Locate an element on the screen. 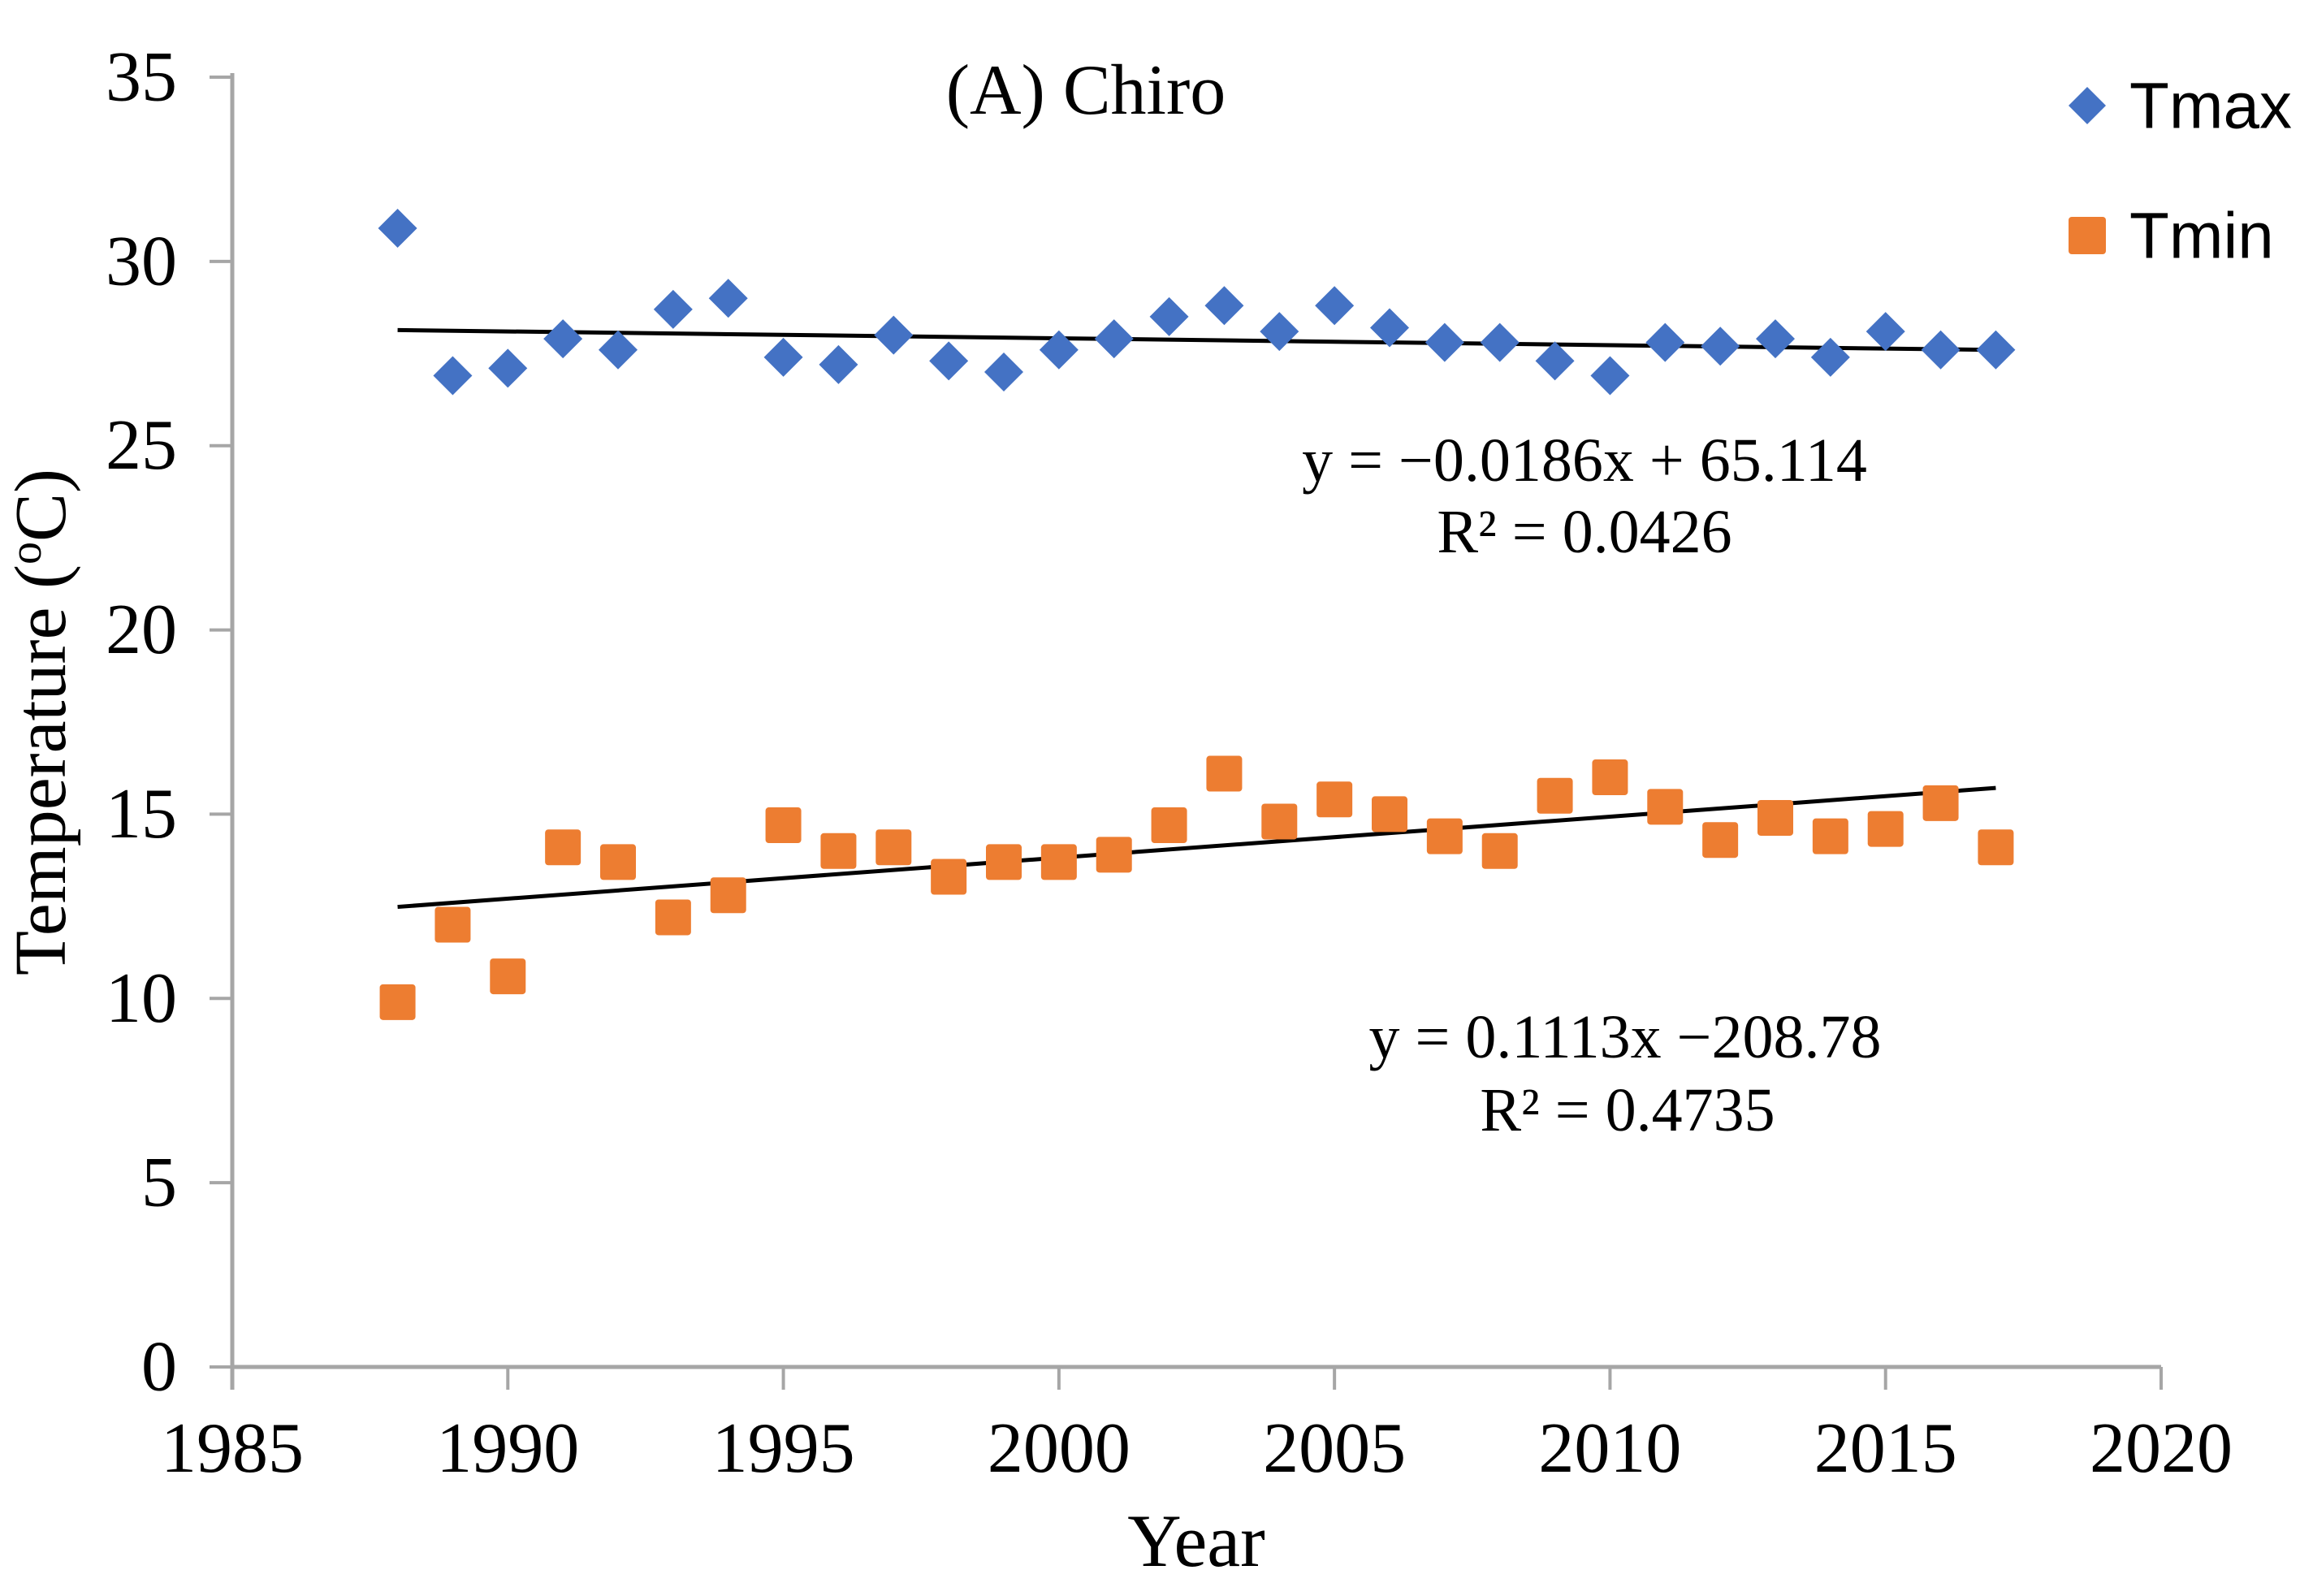 Image resolution: width=2300 pixels, height=1596 pixels. tmax-point-1990 is located at coordinates (508, 368).